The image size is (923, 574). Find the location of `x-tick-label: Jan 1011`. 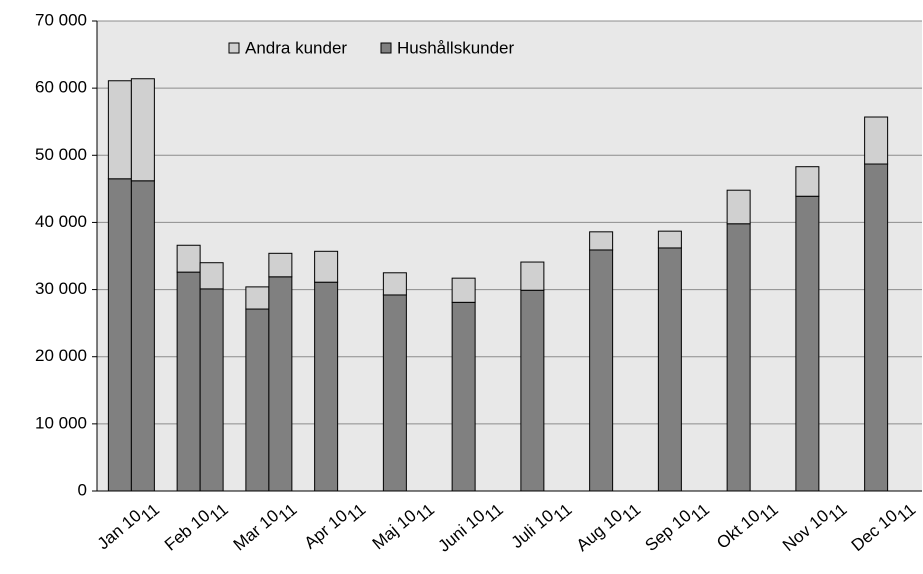

x-tick-label: Jan 1011 is located at coordinates (128, 527).